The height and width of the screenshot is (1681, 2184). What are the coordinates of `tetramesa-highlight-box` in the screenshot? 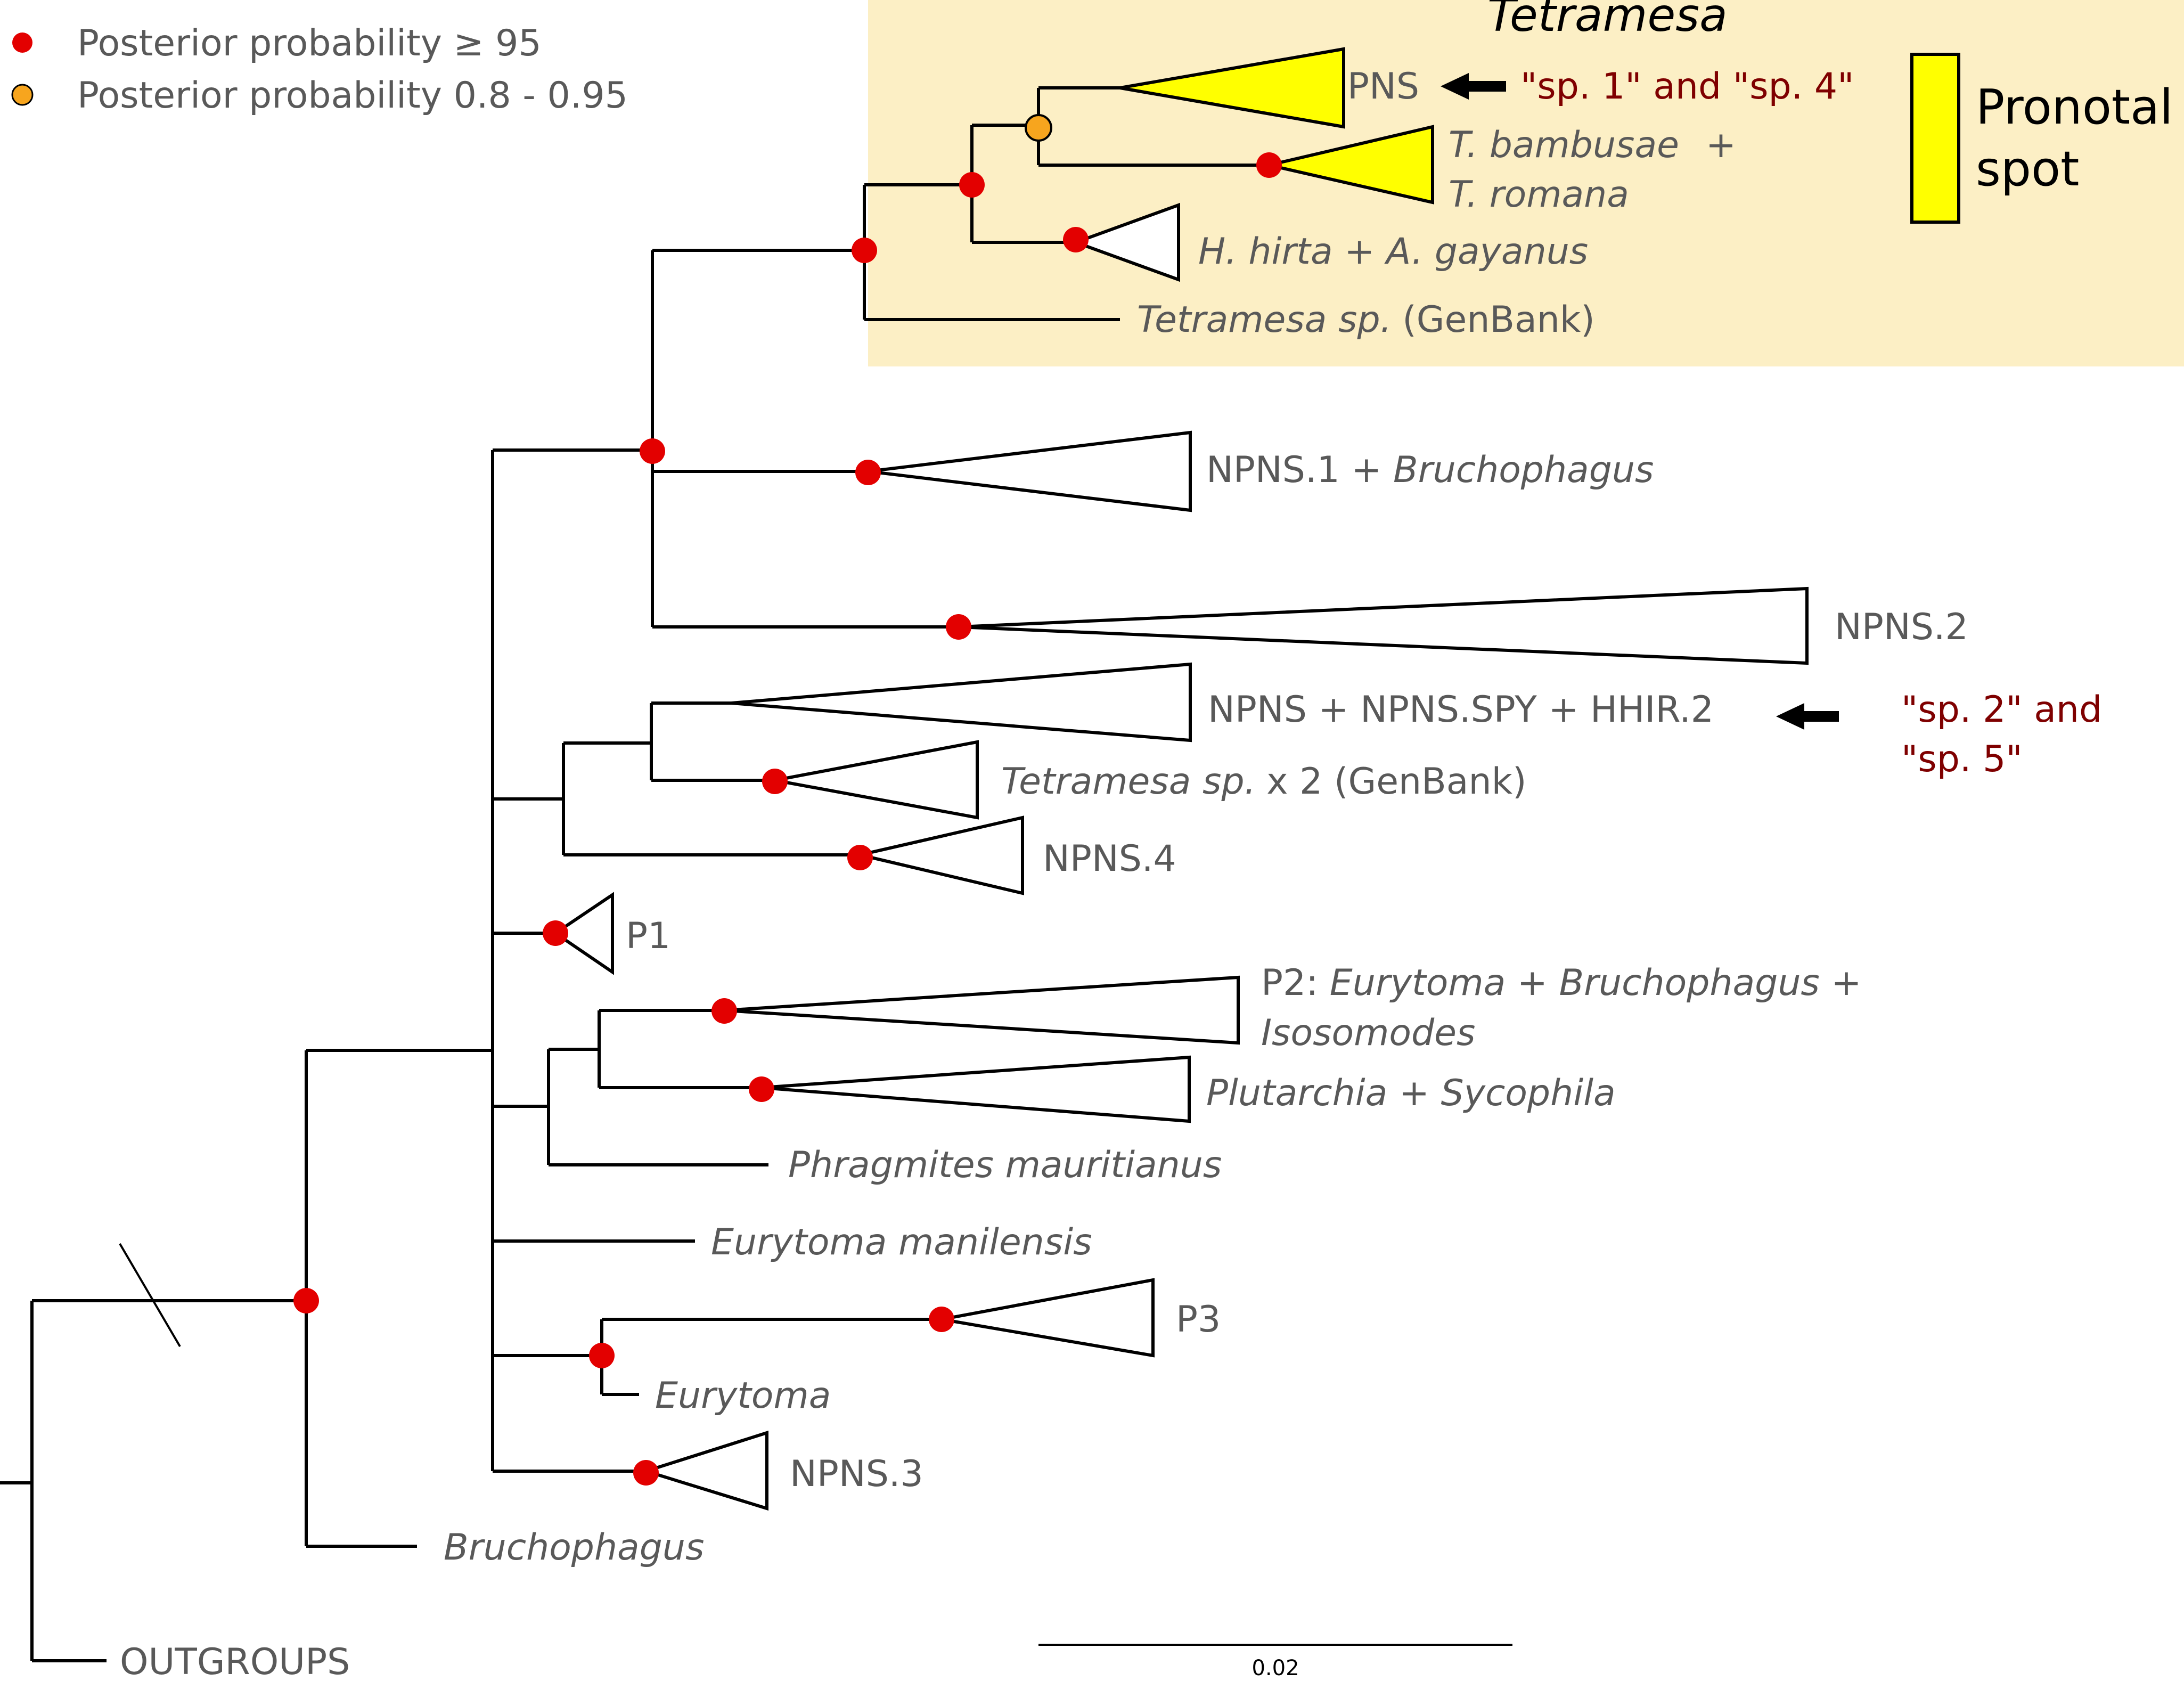 It's located at (1526, 183).